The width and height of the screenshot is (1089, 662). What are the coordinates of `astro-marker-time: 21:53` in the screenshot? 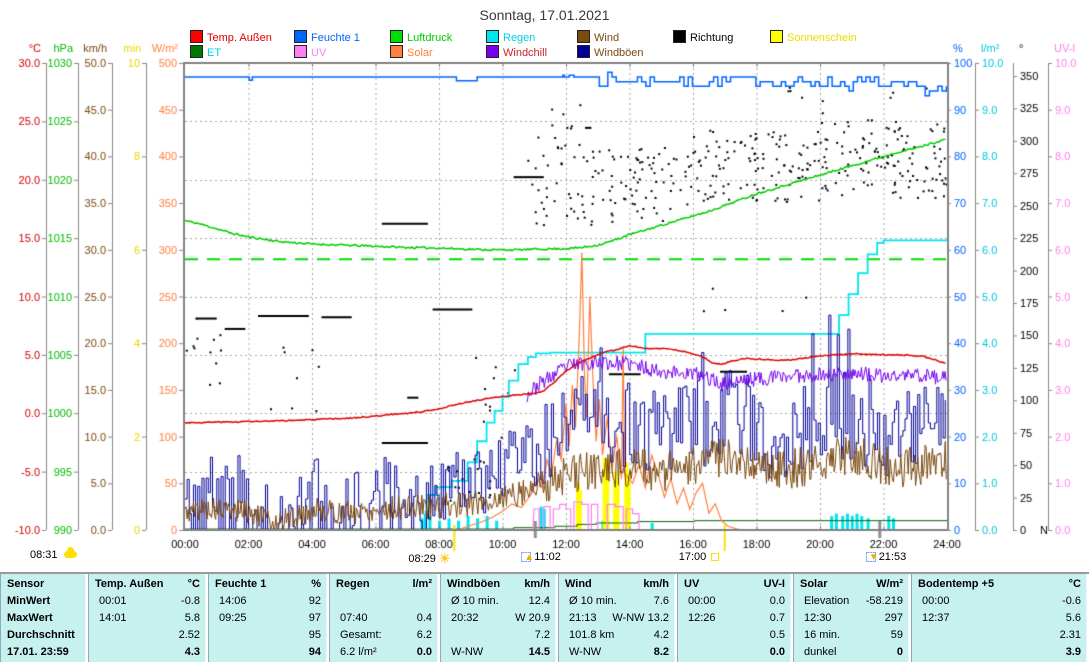 It's located at (892, 557).